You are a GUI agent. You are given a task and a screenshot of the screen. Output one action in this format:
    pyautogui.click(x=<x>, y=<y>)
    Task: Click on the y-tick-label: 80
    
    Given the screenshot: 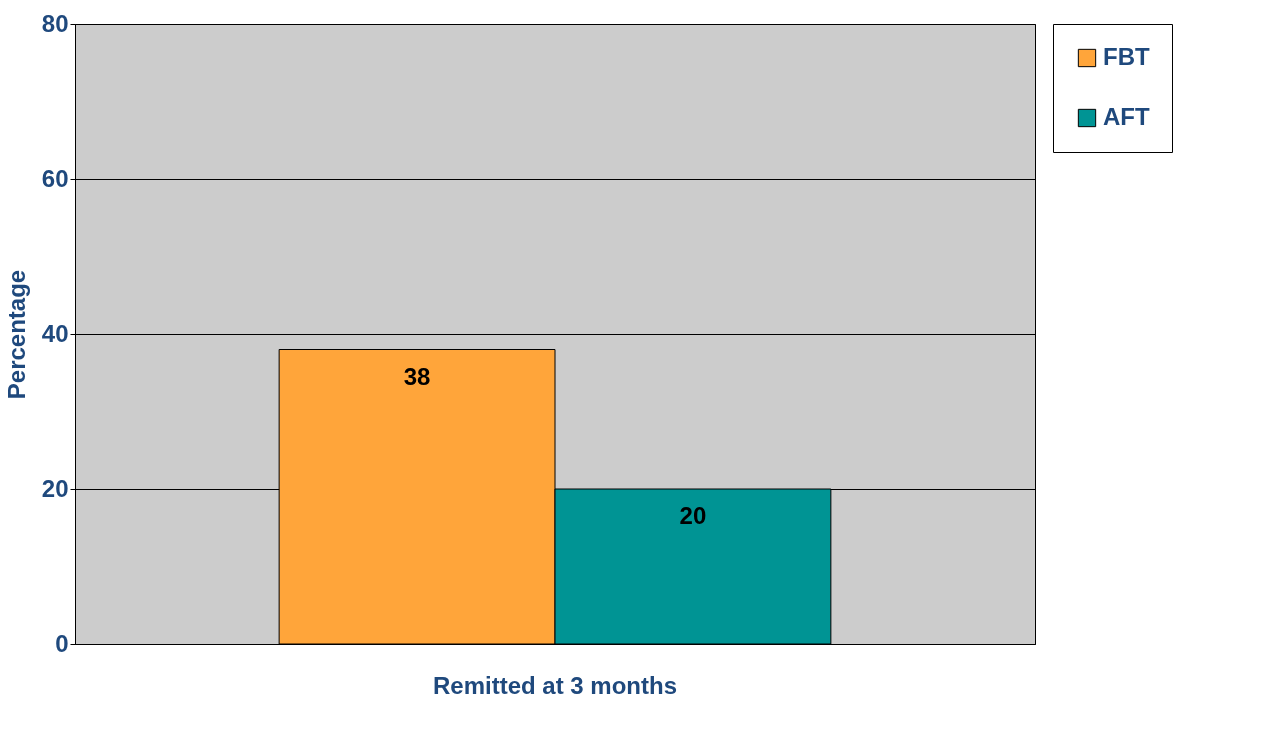 What is the action you would take?
    pyautogui.click(x=55, y=23)
    